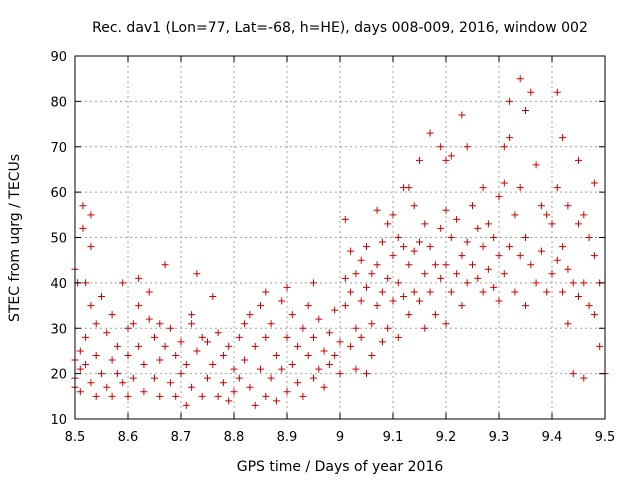 This screenshot has width=640, height=480. I want to click on x-tick-label: 8.7, so click(181, 437).